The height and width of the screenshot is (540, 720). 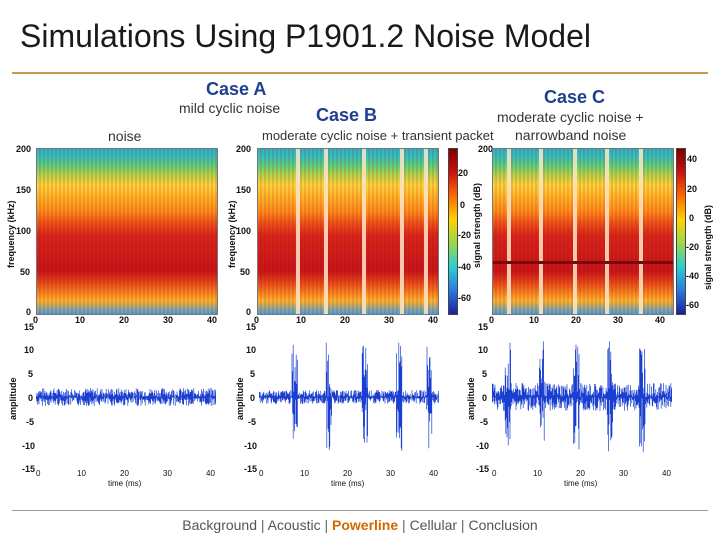 I want to click on wave-c-y-tick: 15, so click(x=483, y=327).